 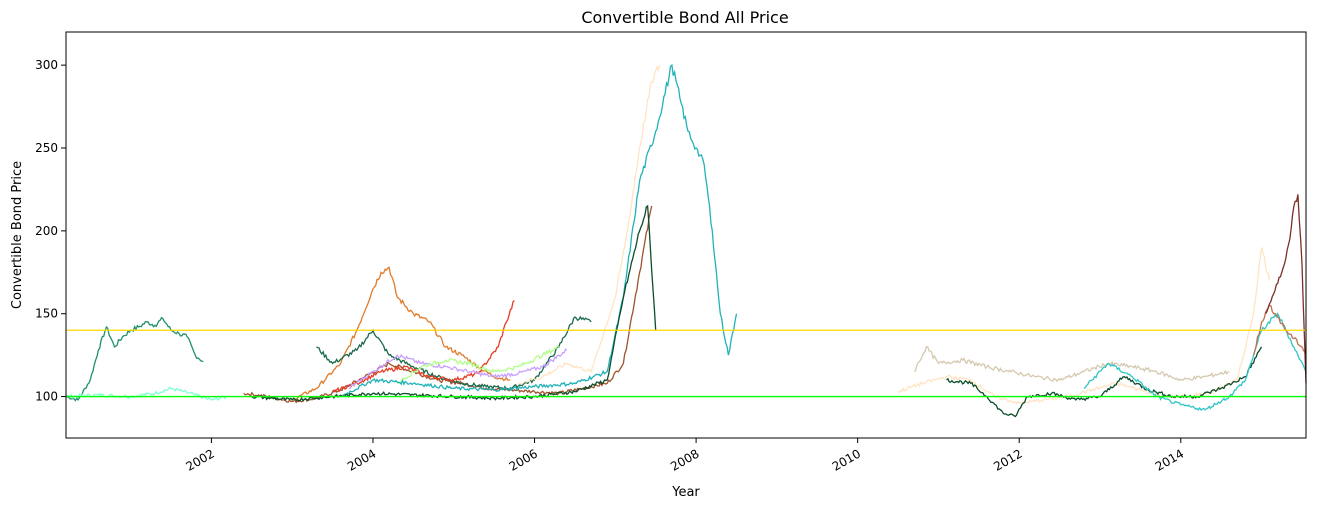 What do you see at coordinates (1007, 459) in the screenshot?
I see `x-tick-label: 2012` at bounding box center [1007, 459].